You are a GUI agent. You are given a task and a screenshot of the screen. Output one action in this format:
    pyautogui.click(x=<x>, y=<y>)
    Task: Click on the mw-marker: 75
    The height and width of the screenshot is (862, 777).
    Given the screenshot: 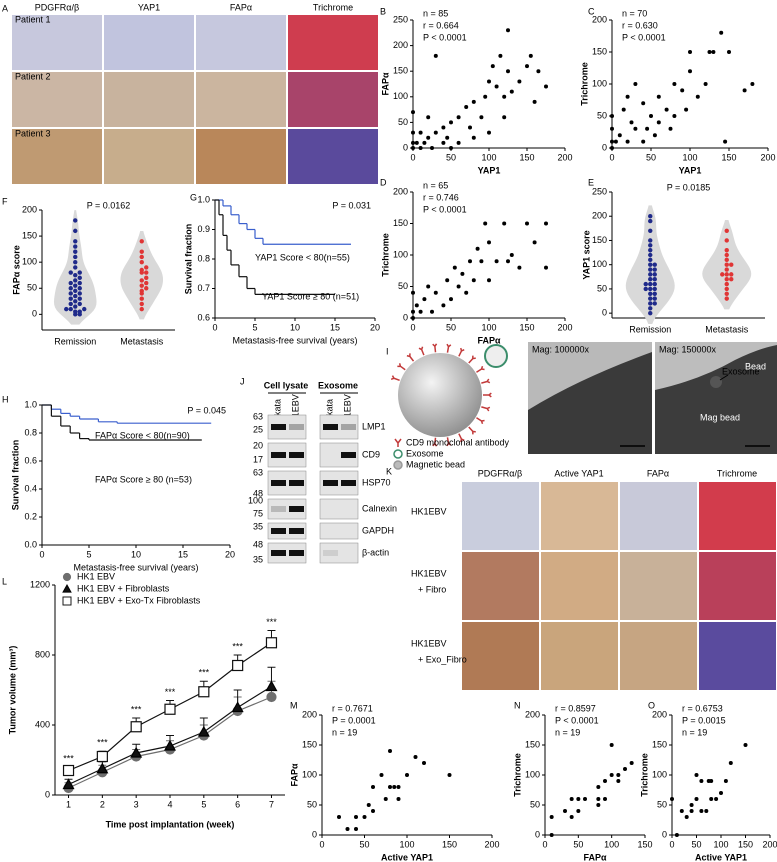 What is the action you would take?
    pyautogui.click(x=258, y=513)
    